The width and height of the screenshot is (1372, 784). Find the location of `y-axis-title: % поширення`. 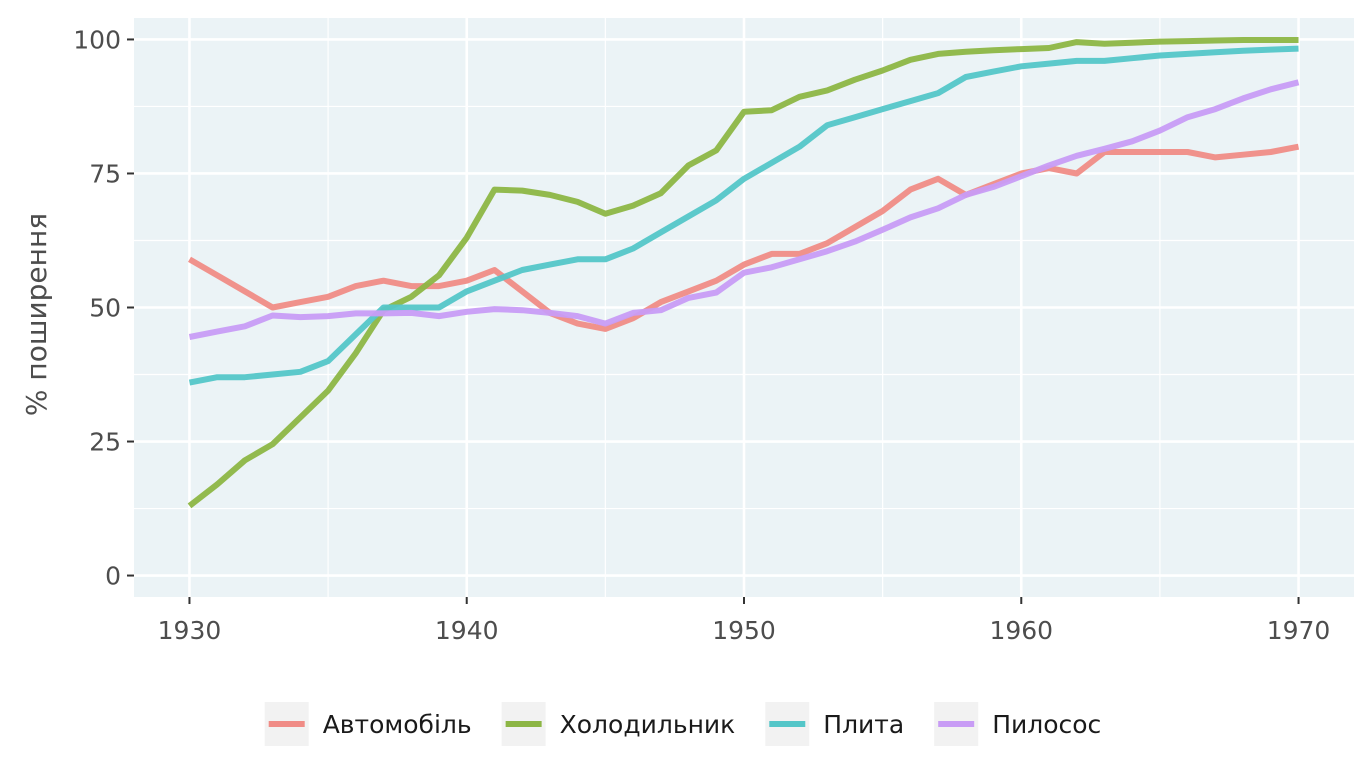

y-axis-title: % поширення is located at coordinates (36, 314).